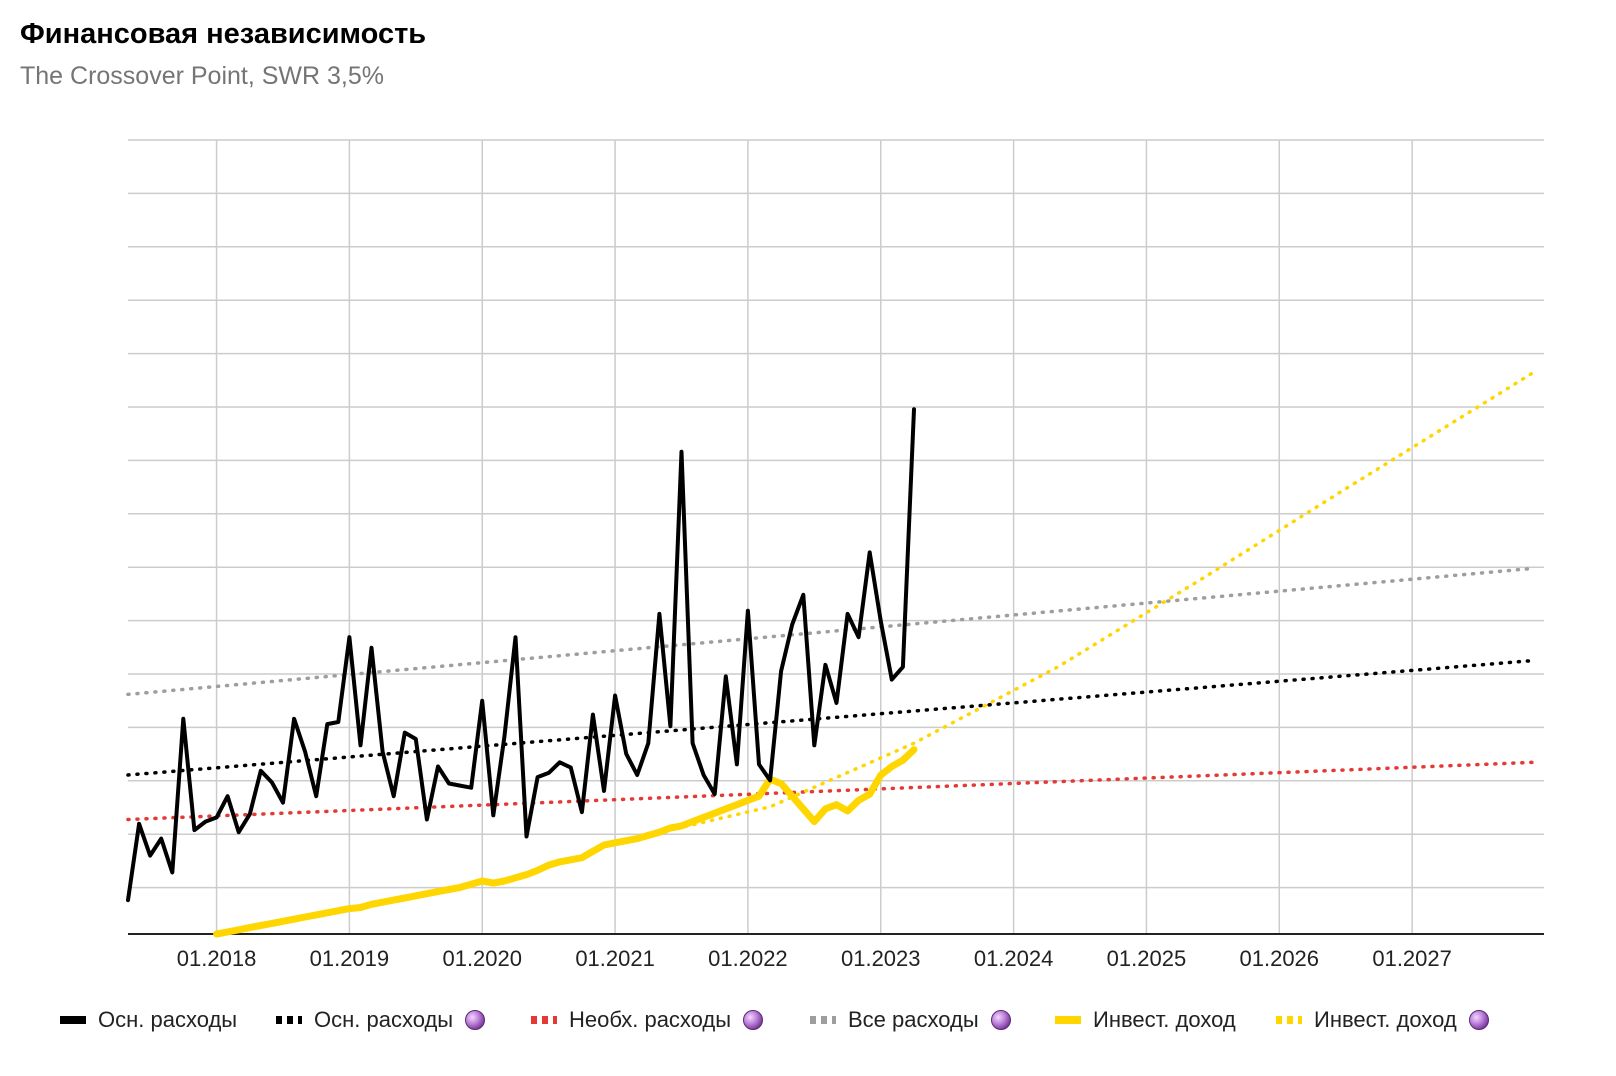 Image resolution: width=1616 pixels, height=1076 pixels. I want to click on x-tick-label: 01.2019, so click(350, 958).